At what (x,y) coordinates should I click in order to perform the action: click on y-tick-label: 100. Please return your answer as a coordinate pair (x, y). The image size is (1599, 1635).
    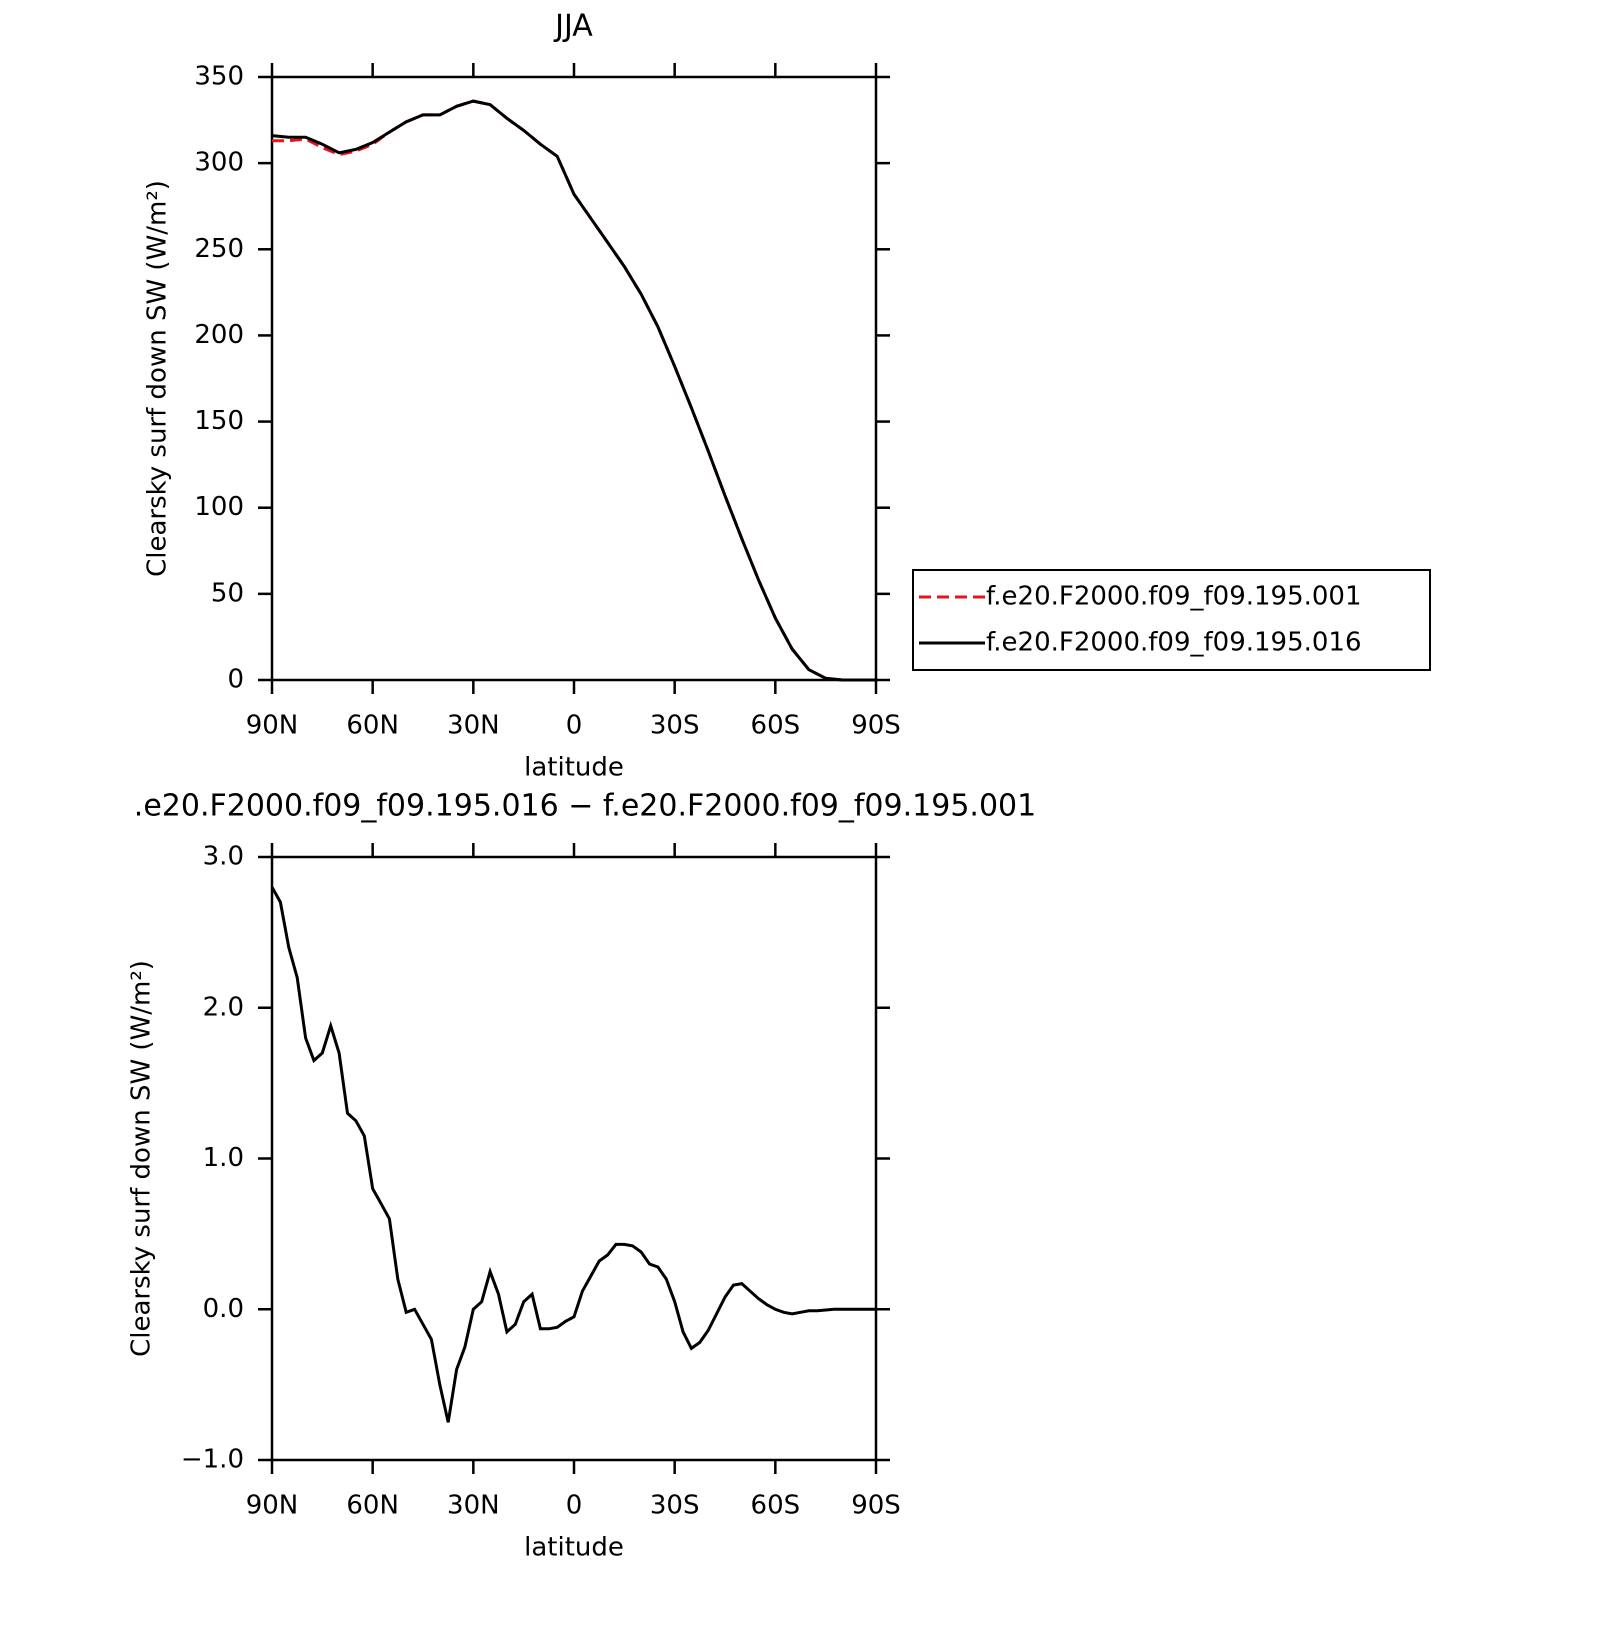
    Looking at the image, I should click on (219, 507).